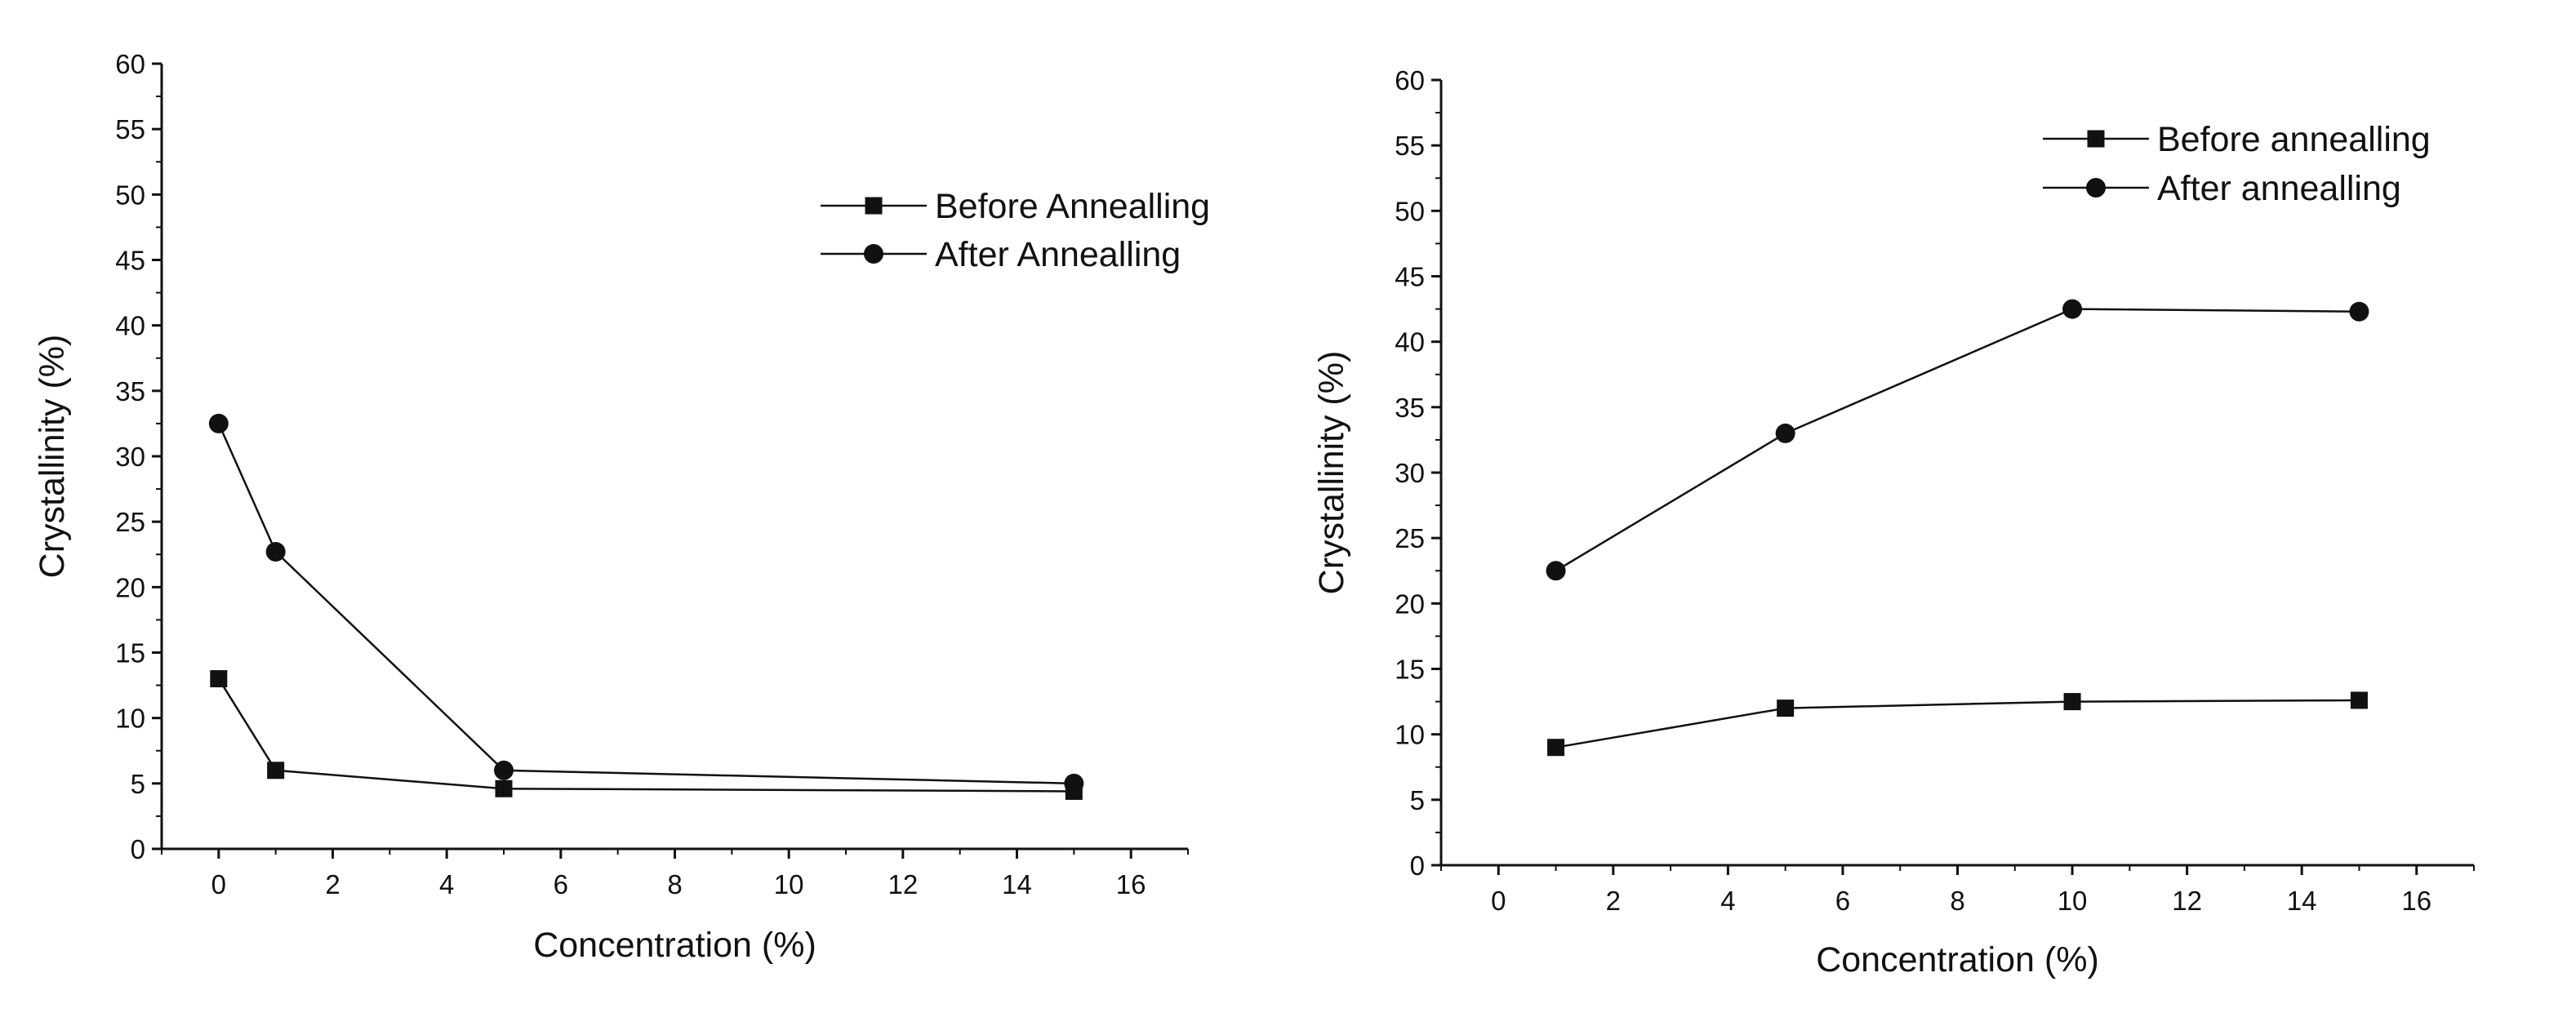 The width and height of the screenshot is (2576, 1026). I want to click on legend-entry: After annealling, so click(2222, 188).